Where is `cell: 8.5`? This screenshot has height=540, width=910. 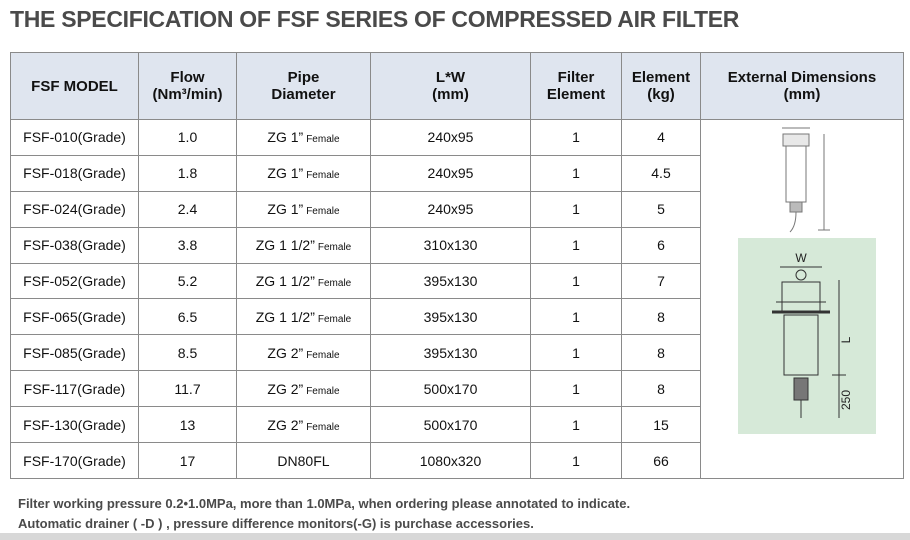
cell: 8.5 is located at coordinates (187, 353).